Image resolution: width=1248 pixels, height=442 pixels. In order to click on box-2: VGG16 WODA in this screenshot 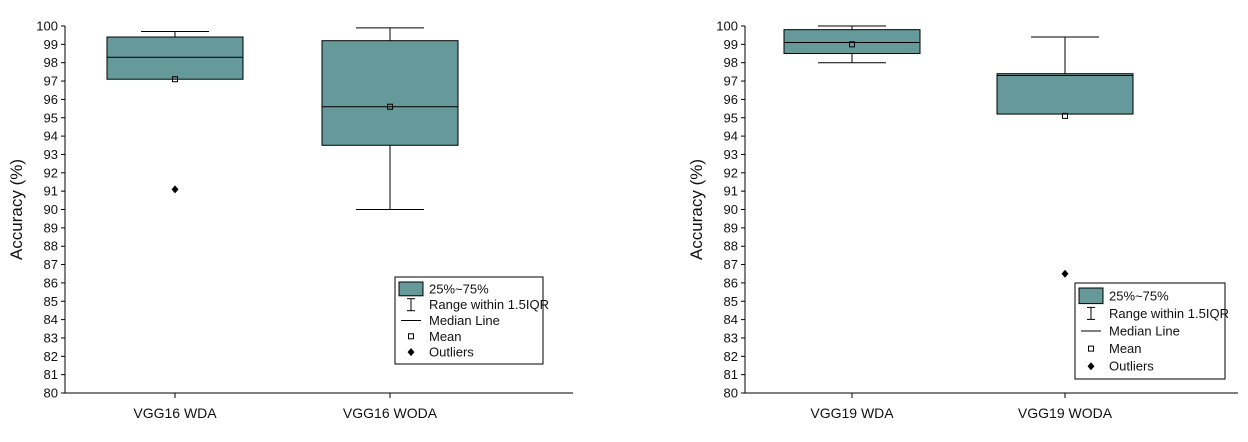, I will do `click(390, 224)`.